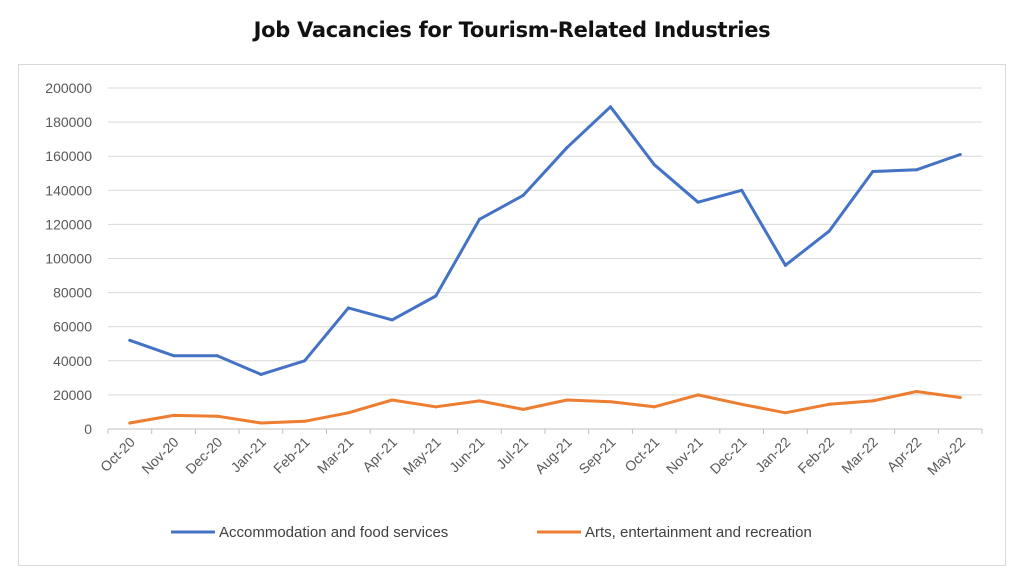  What do you see at coordinates (684, 455) in the screenshot?
I see `x-tick-label: Nov-21` at bounding box center [684, 455].